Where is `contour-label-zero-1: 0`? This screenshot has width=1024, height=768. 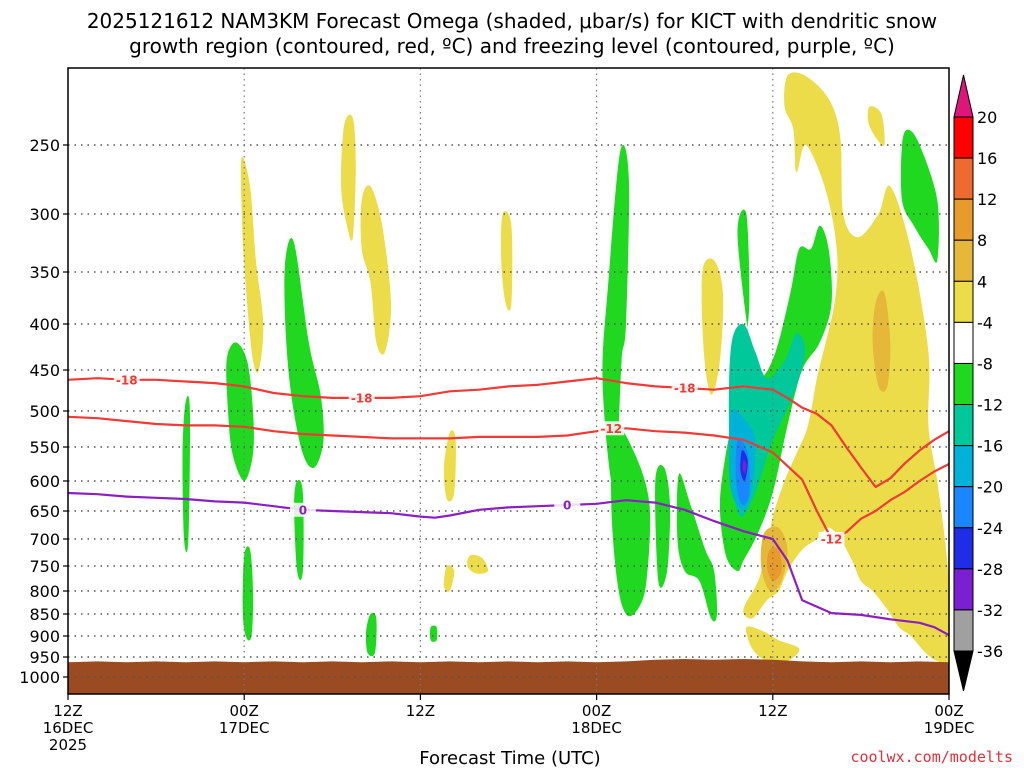 contour-label-zero-1: 0 is located at coordinates (567, 506).